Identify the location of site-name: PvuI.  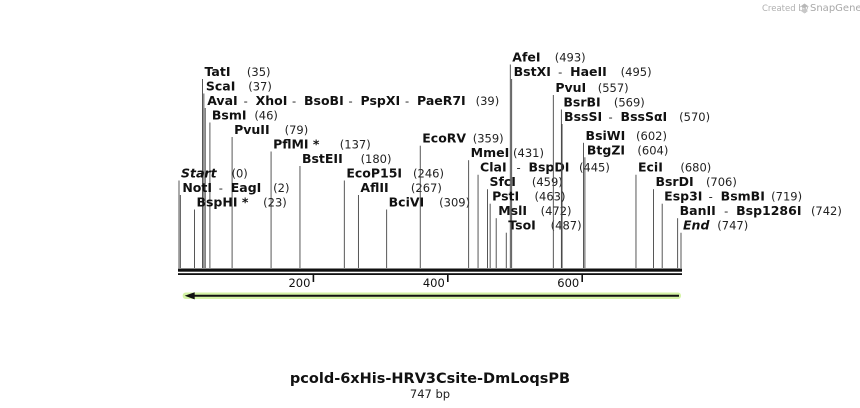
(570, 87).